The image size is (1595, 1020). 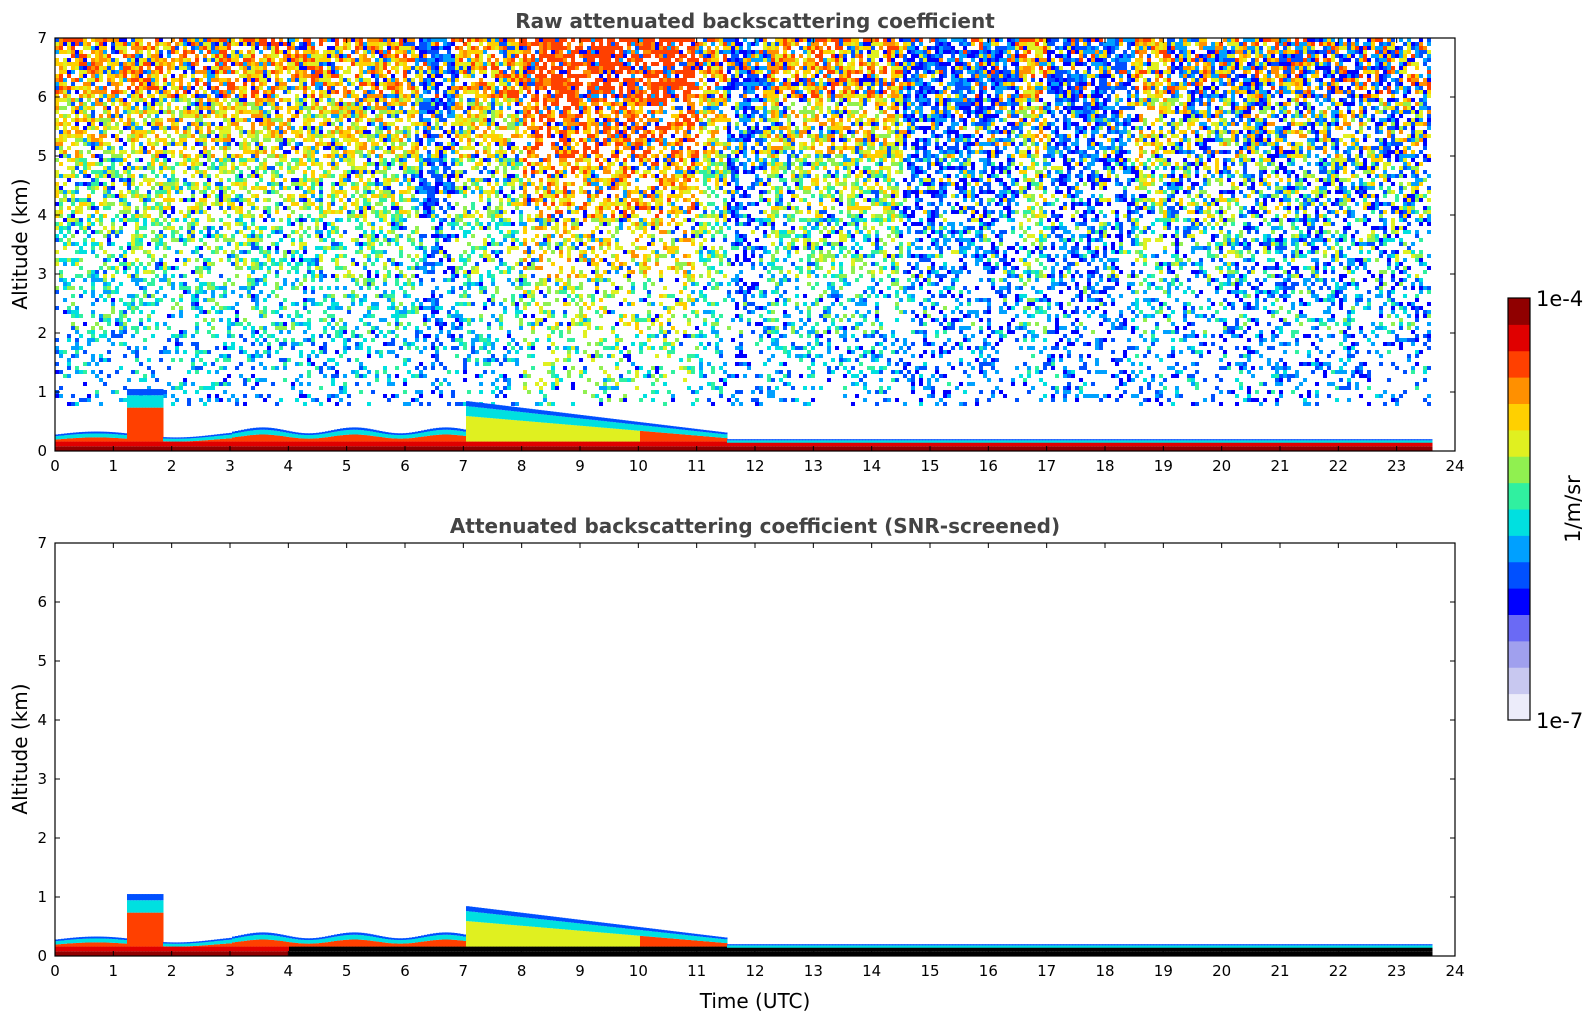 I want to click on bottom-y-axis-label: Altitude (km), so click(x=20, y=748).